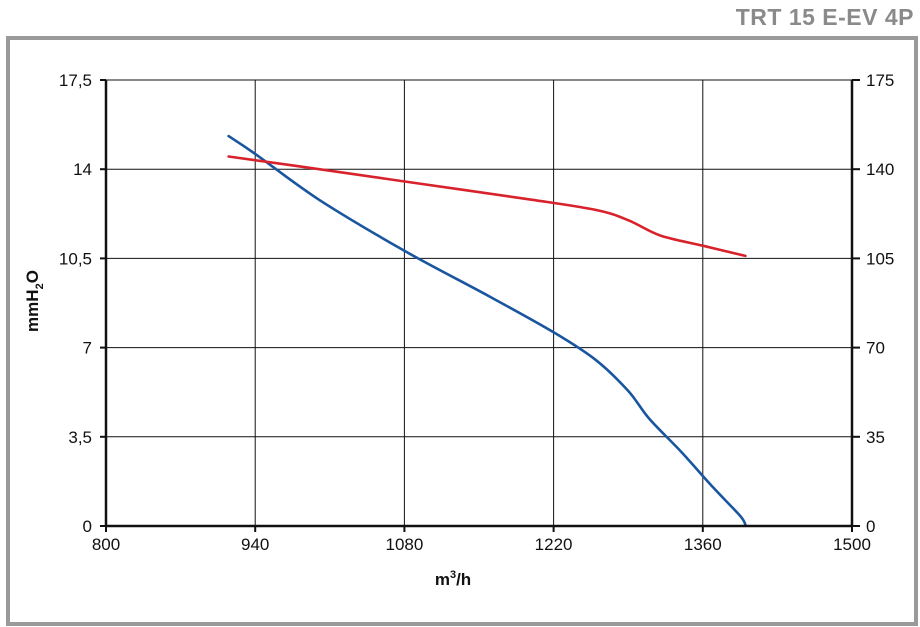 The width and height of the screenshot is (920, 627). I want to click on y-right-tick-label: 0, so click(870, 526).